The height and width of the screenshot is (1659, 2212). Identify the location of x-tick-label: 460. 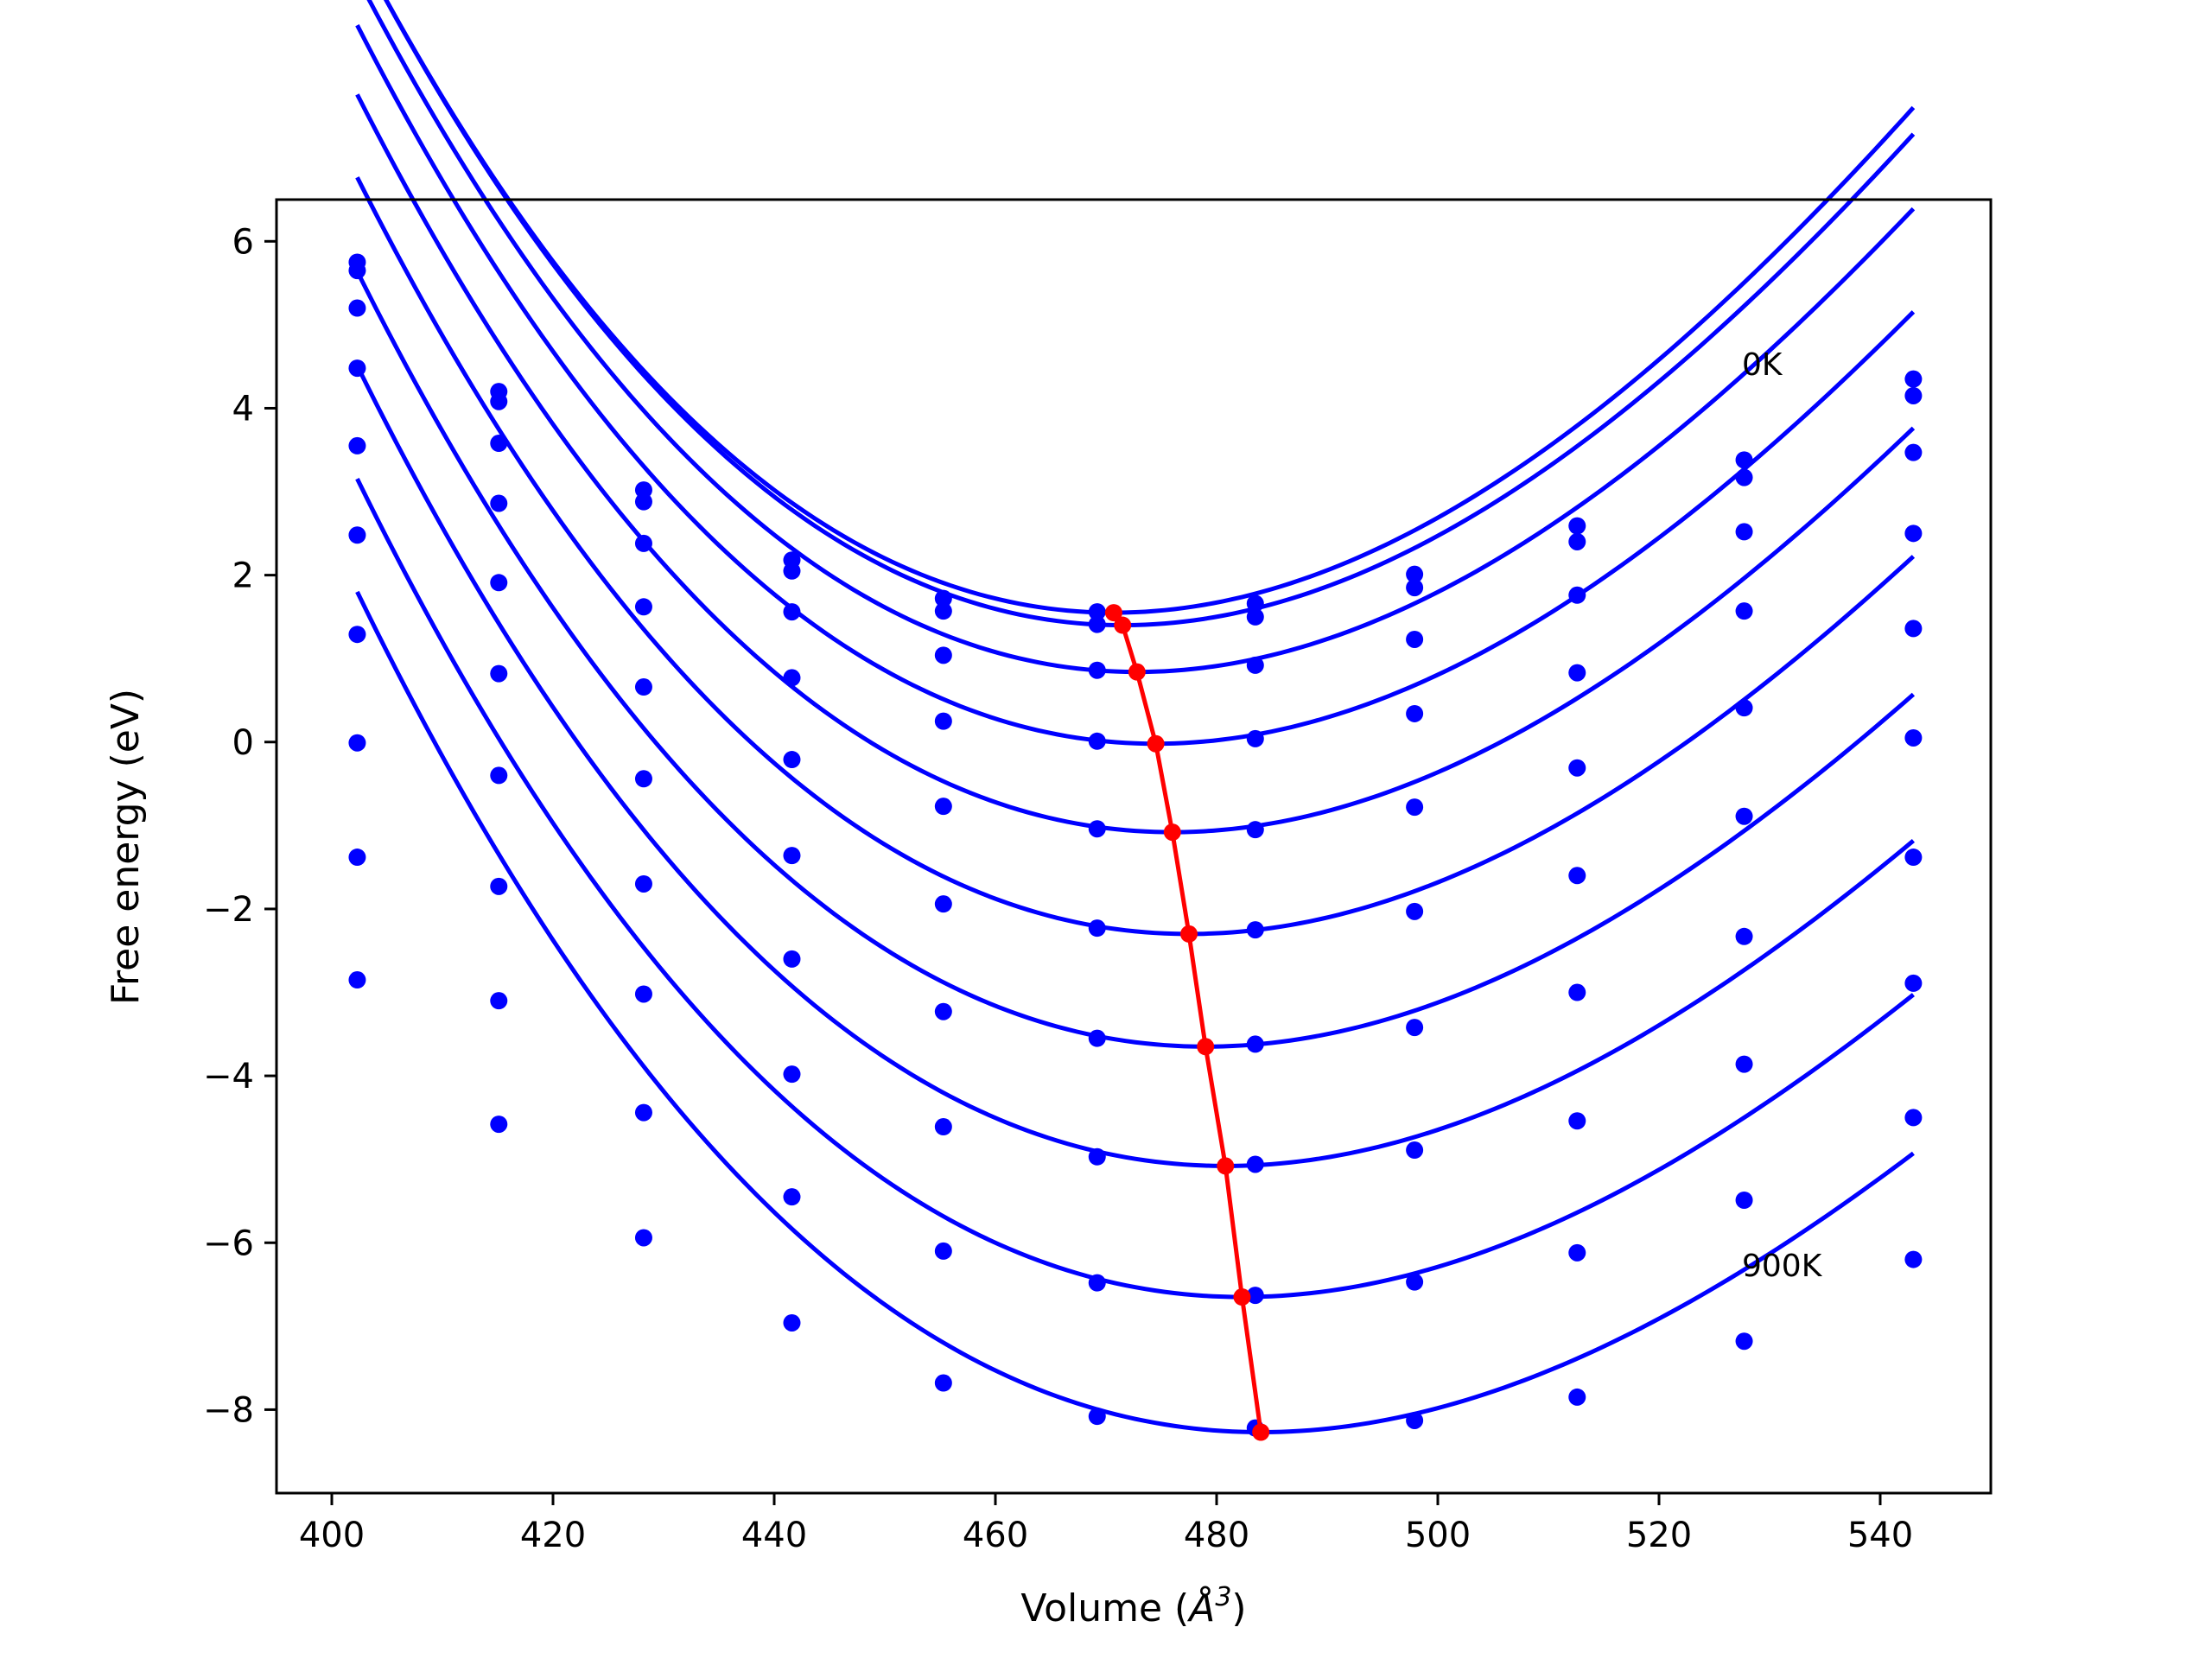
(995, 1535).